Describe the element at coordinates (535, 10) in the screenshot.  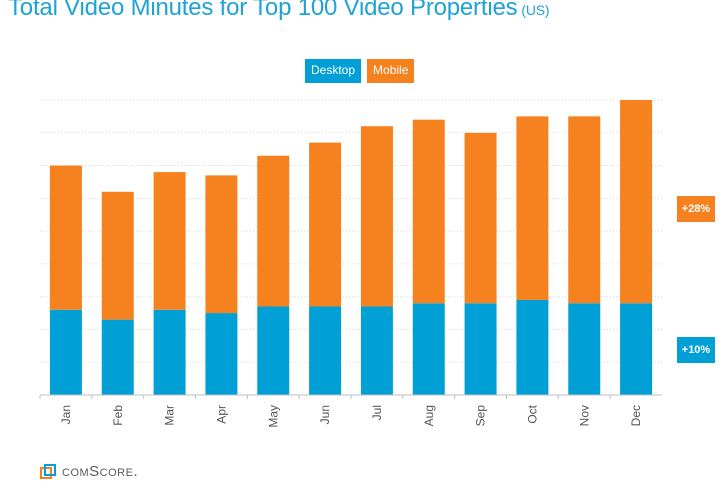
I see `chart-title-region: (US)` at that location.